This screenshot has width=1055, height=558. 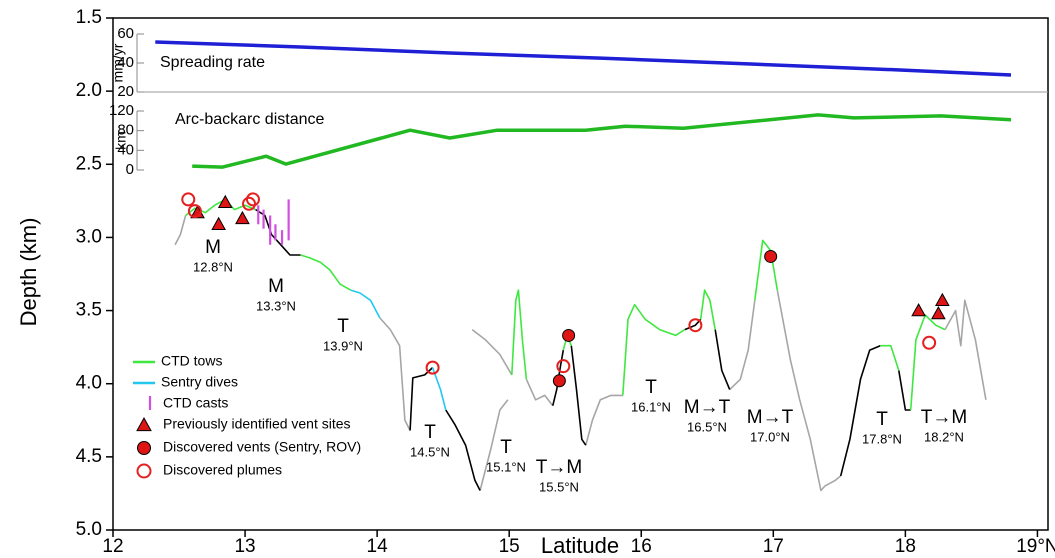 I want to click on latitude-label: 17.8°N, so click(x=882, y=438).